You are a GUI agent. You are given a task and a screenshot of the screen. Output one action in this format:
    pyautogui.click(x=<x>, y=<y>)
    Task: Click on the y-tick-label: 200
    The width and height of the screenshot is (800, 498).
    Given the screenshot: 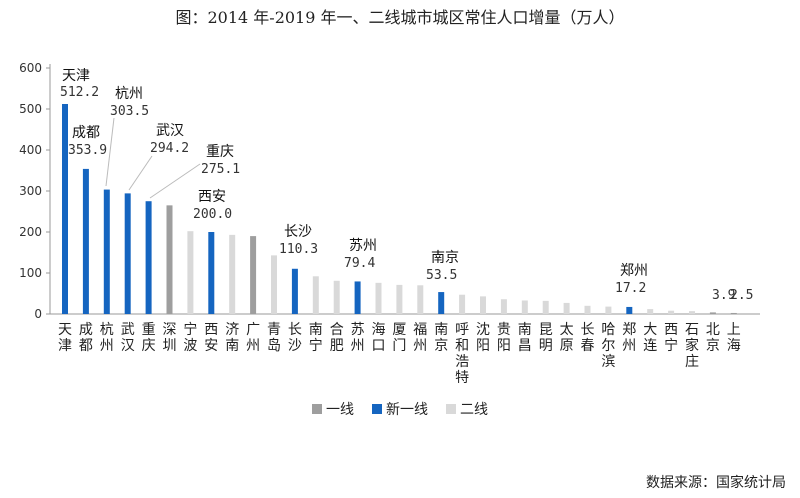 What is the action you would take?
    pyautogui.click(x=30, y=232)
    